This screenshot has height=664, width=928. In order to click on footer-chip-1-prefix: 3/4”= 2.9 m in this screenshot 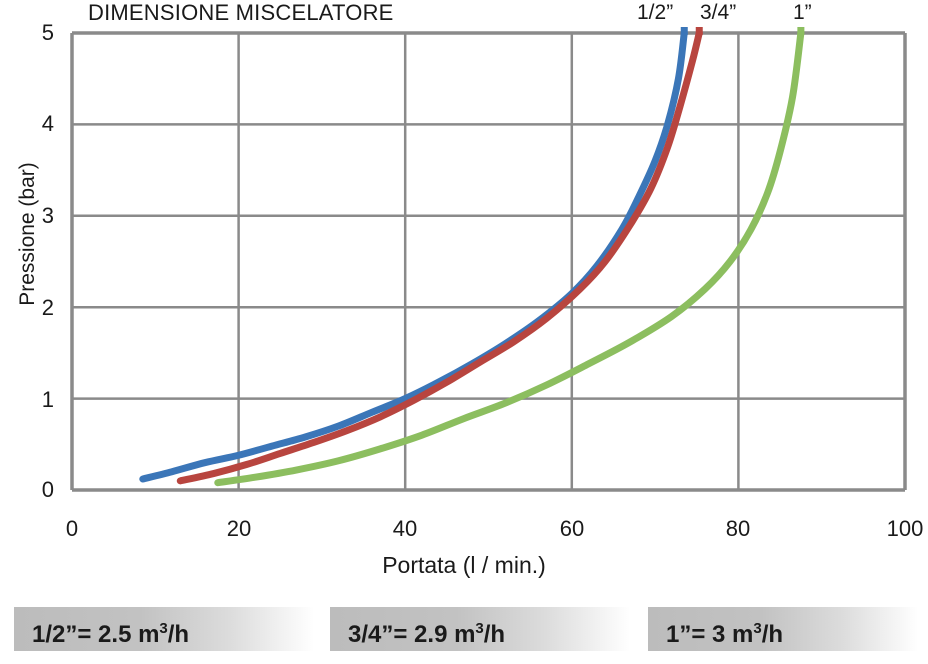, I will do `click(412, 634)`.